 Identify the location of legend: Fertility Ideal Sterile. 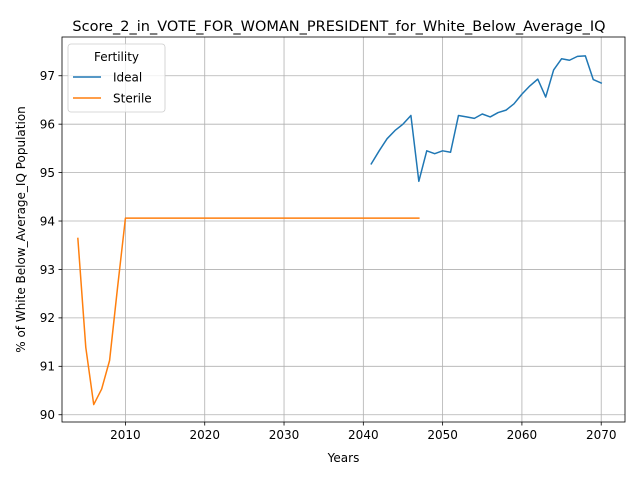
(116, 78).